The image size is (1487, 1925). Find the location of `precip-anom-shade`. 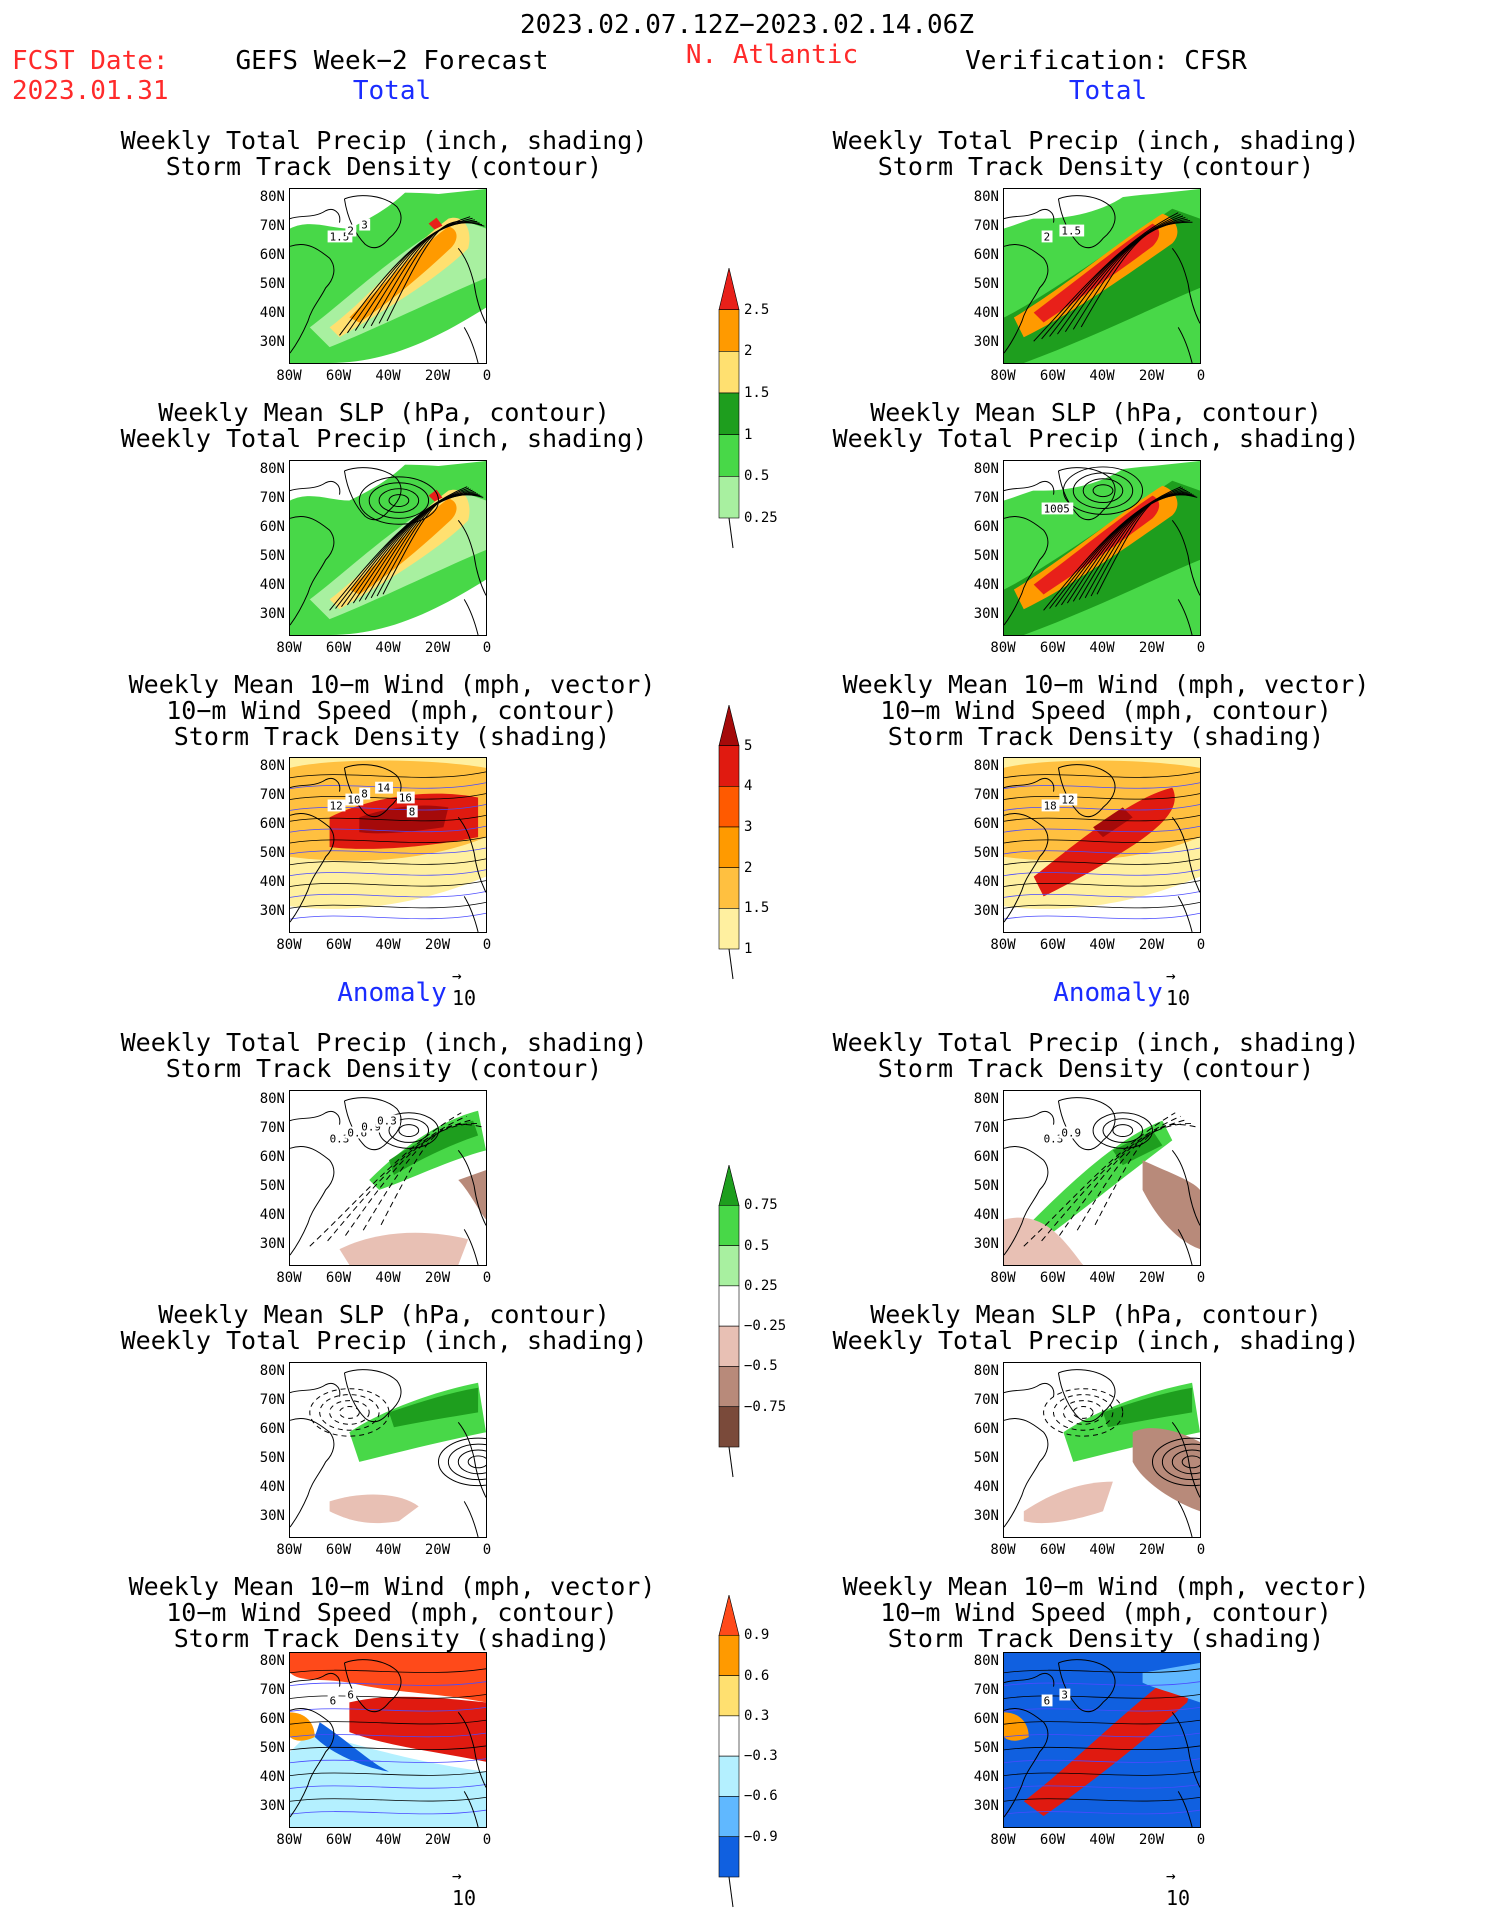

precip-anom-shade is located at coordinates (1171, 1205).